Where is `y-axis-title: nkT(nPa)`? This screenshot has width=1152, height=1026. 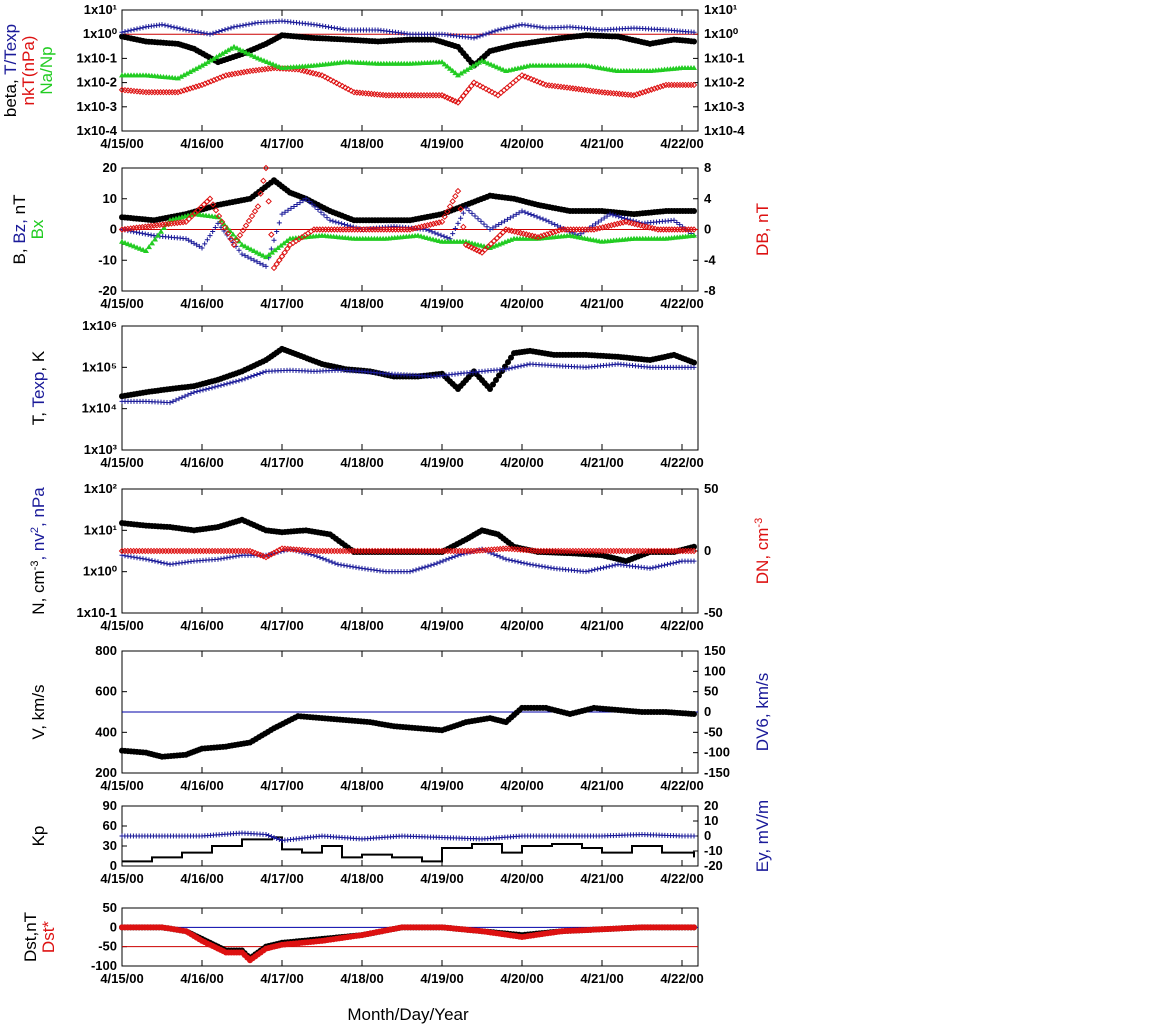
y-axis-title: nkT(nPa) is located at coordinates (28, 71).